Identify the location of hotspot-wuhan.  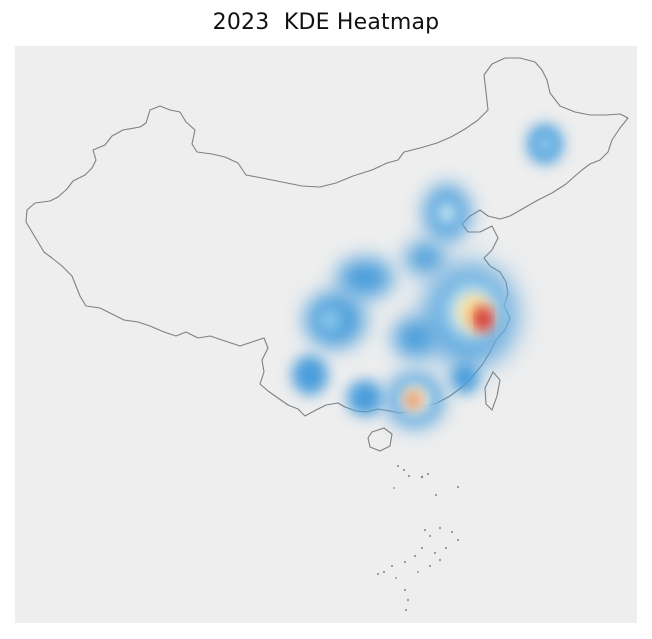
(415, 338).